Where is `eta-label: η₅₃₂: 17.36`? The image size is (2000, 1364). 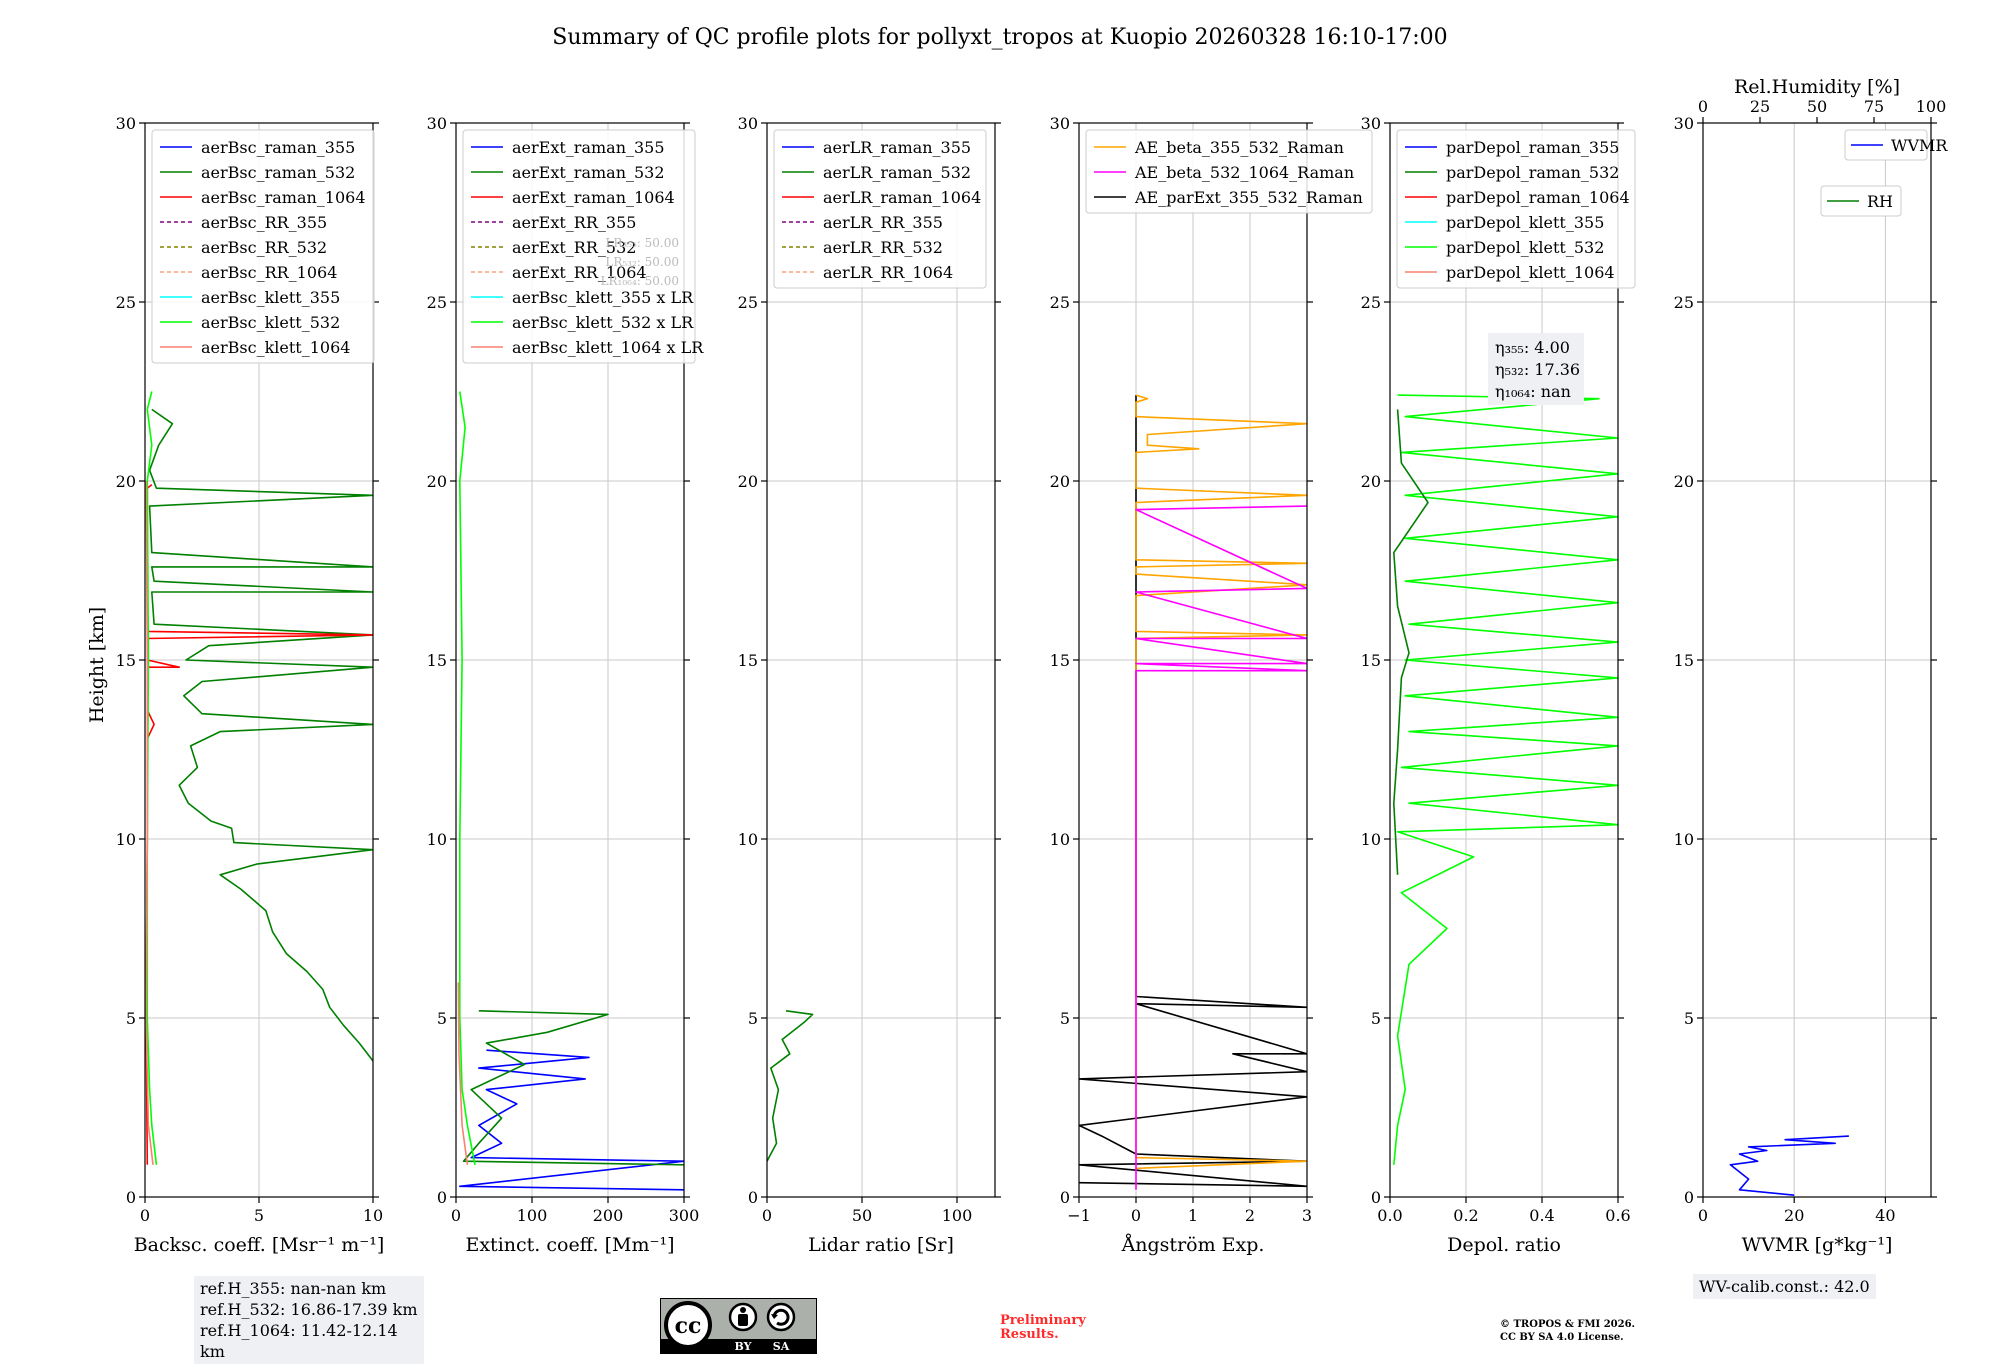 eta-label: η₅₃₂: 17.36 is located at coordinates (1537, 369).